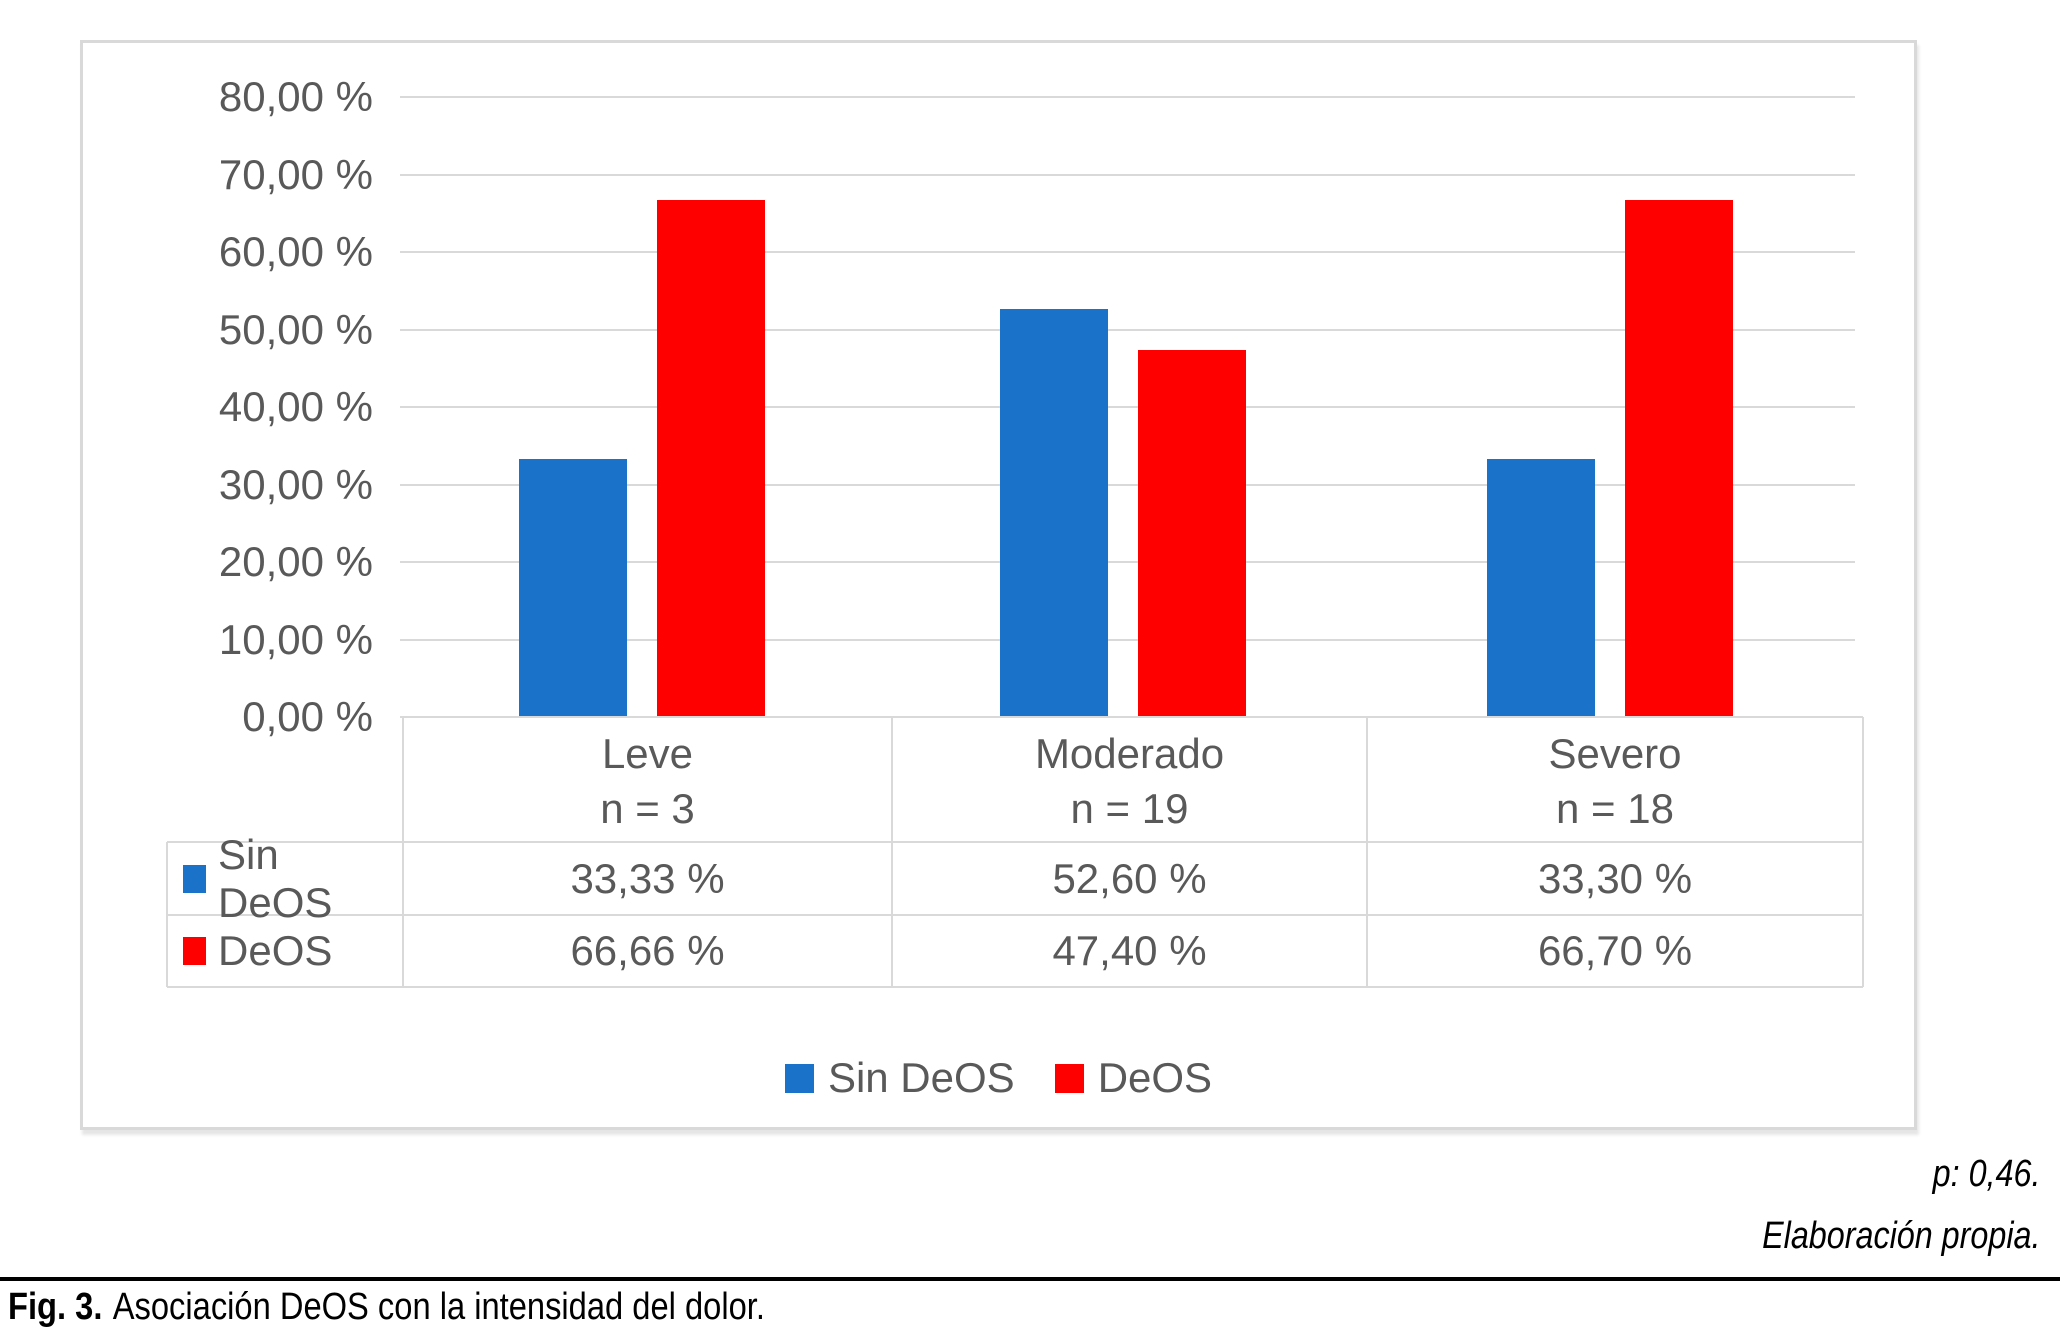  I want to click on table-value-sin-deos-severo: 33,30 %, so click(1615, 878).